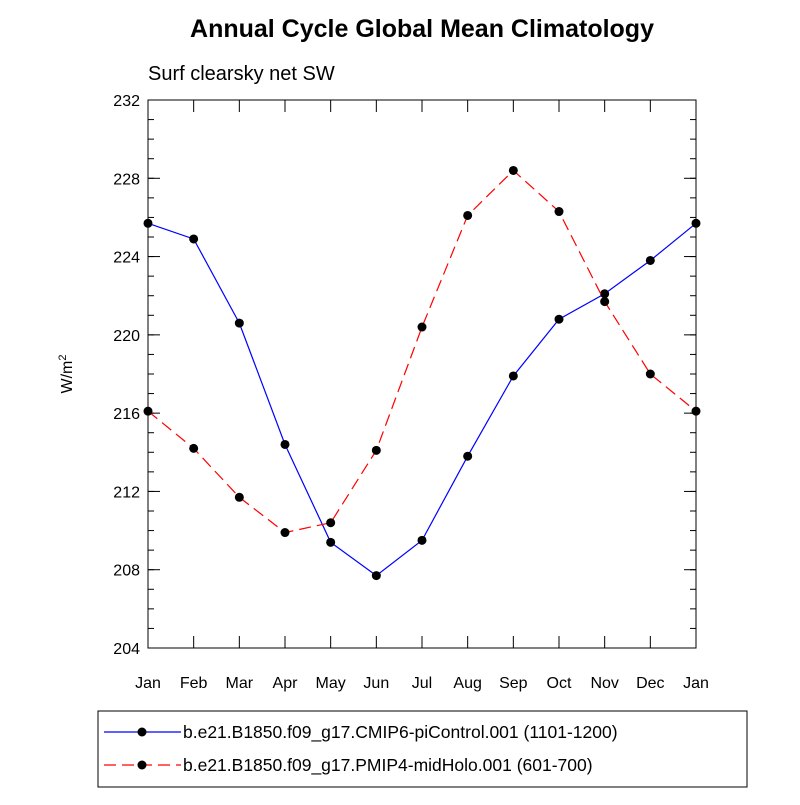 The height and width of the screenshot is (805, 800). I want to click on y-tick-label: 216, so click(126, 414).